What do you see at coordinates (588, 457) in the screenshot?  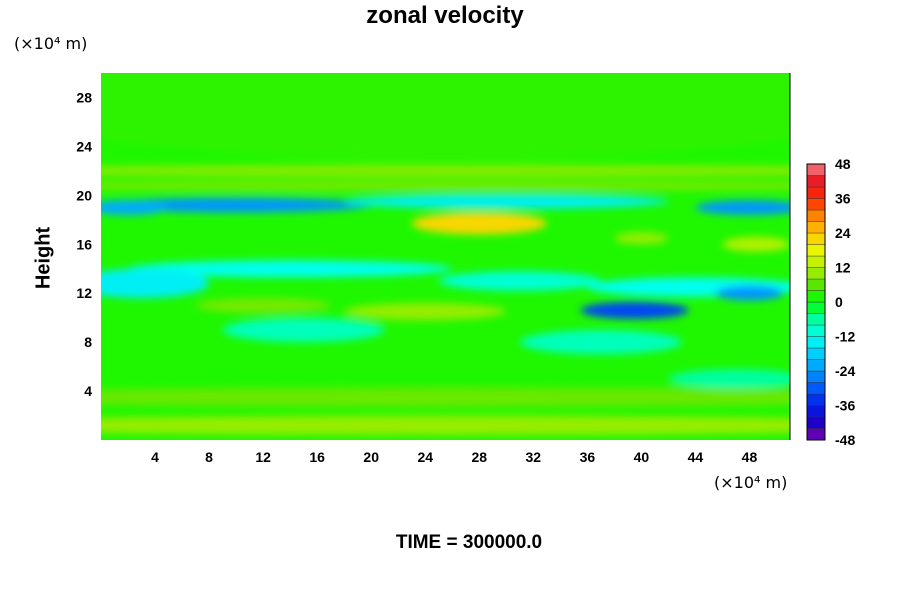 I see `x-tick-label: 36` at bounding box center [588, 457].